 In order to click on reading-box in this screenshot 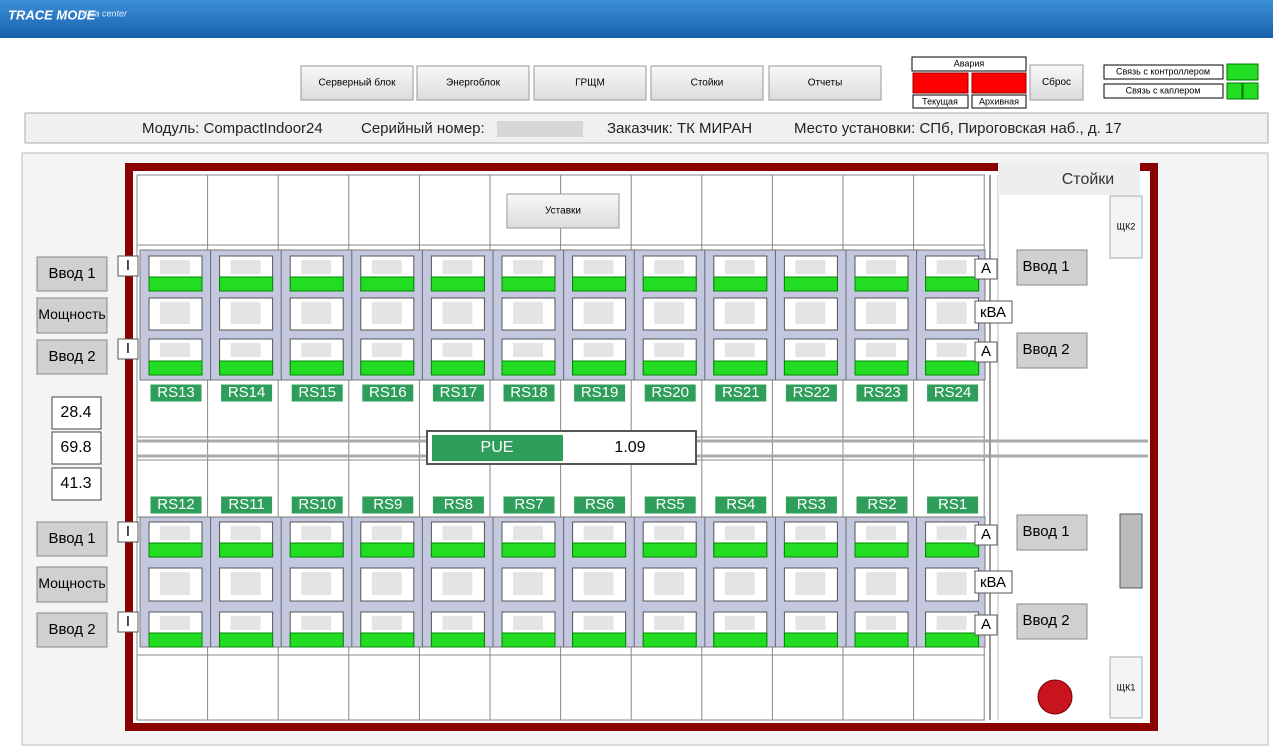, I will do `click(76, 484)`.